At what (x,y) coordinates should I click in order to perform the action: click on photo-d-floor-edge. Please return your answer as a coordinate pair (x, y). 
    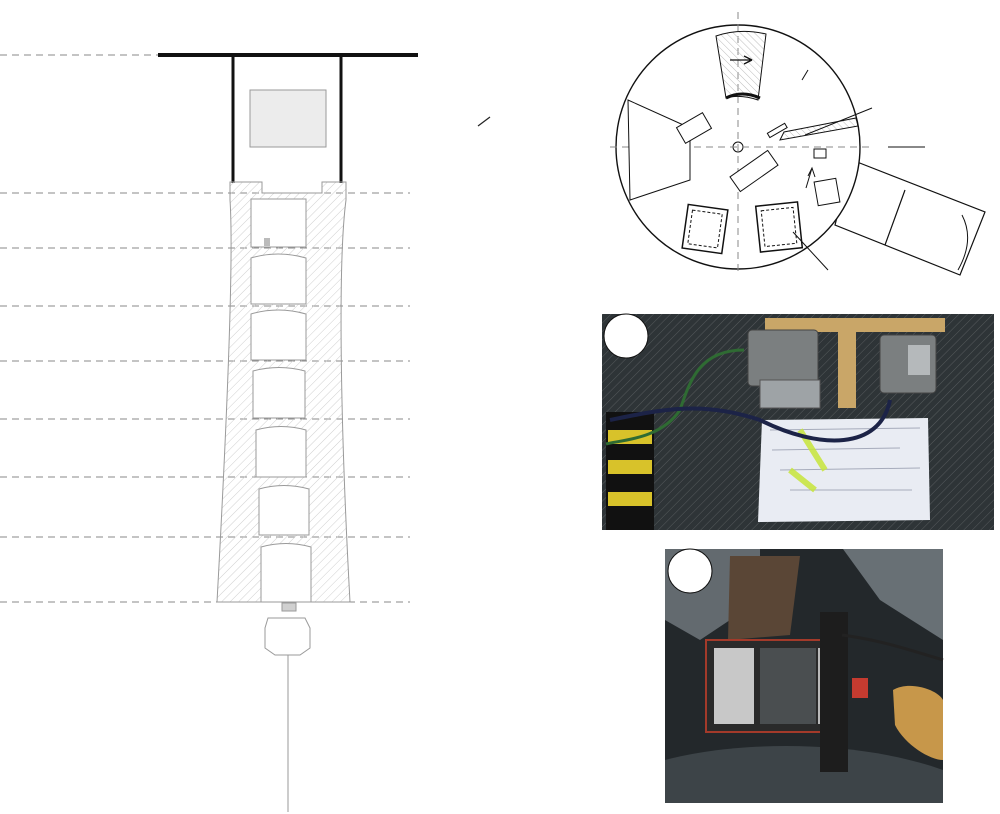
    Looking at the image, I should click on (804, 774).